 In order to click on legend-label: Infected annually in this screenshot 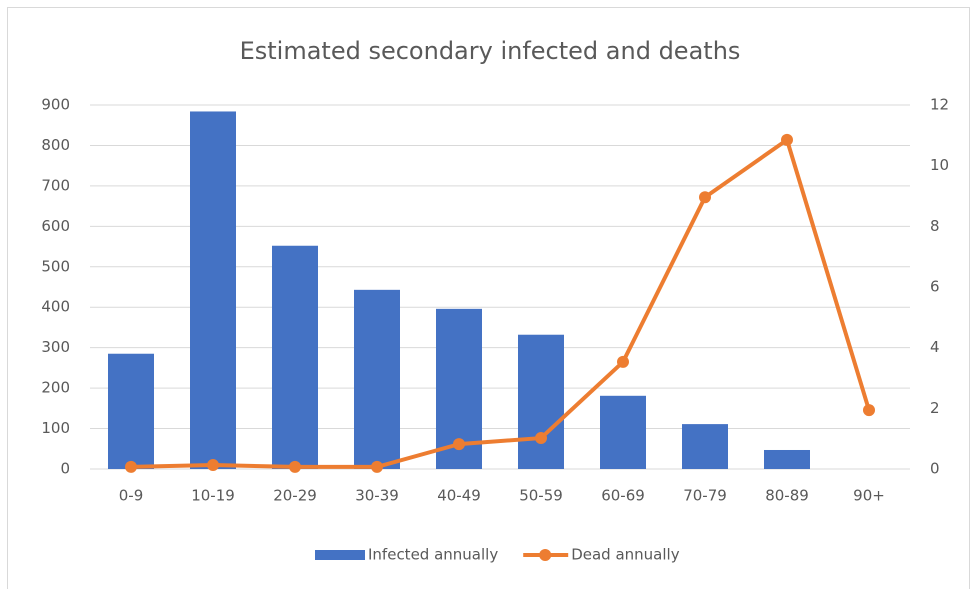, I will do `click(433, 555)`.